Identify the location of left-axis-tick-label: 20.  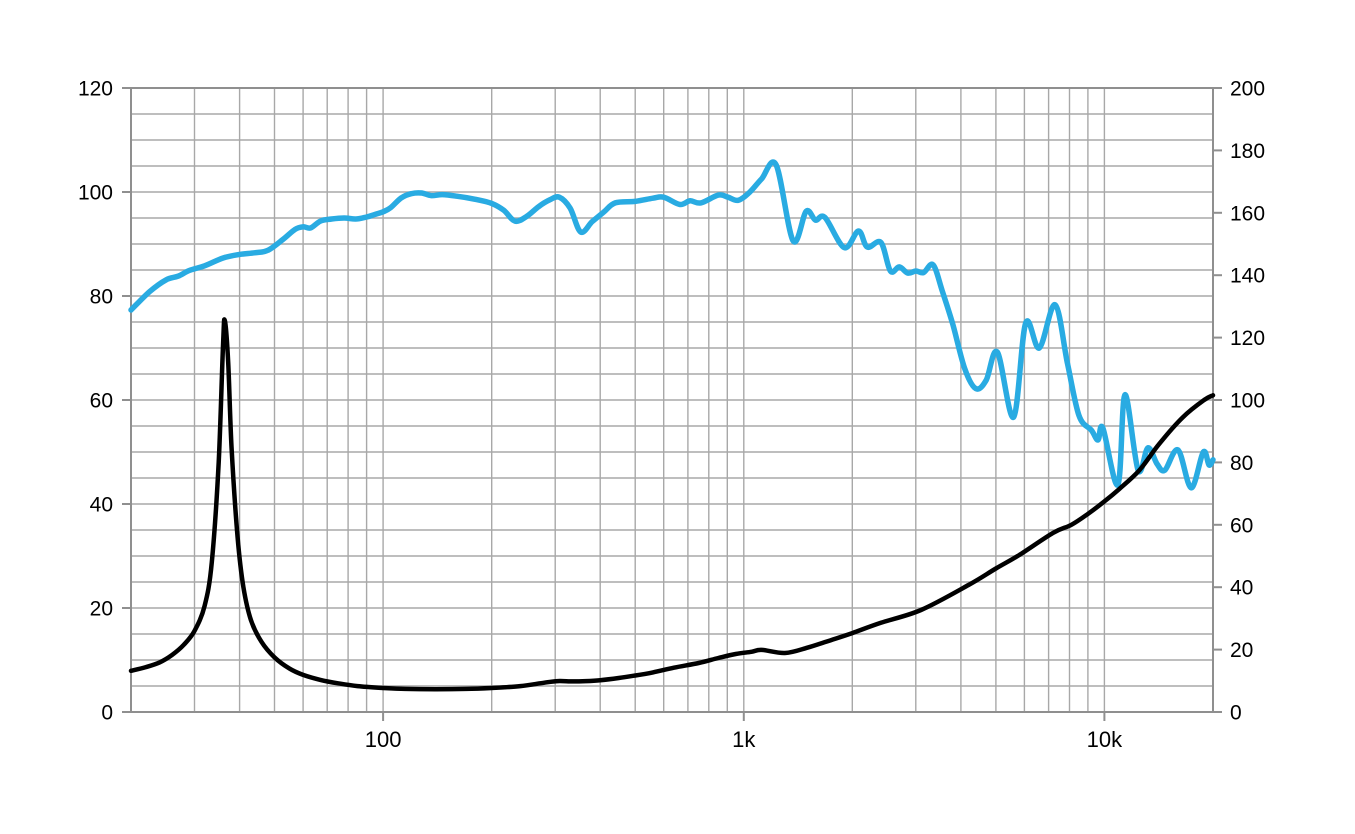
(101, 609).